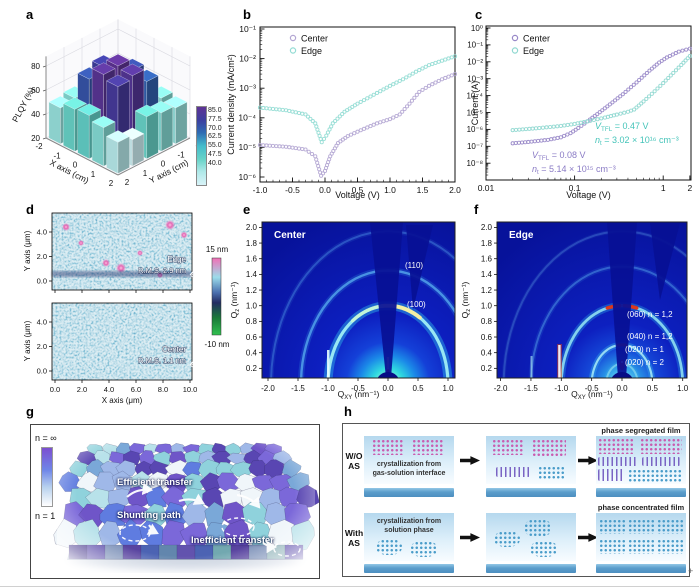 The height and width of the screenshot is (588, 699). I want to click on panel-g-label: g, so click(30, 411).